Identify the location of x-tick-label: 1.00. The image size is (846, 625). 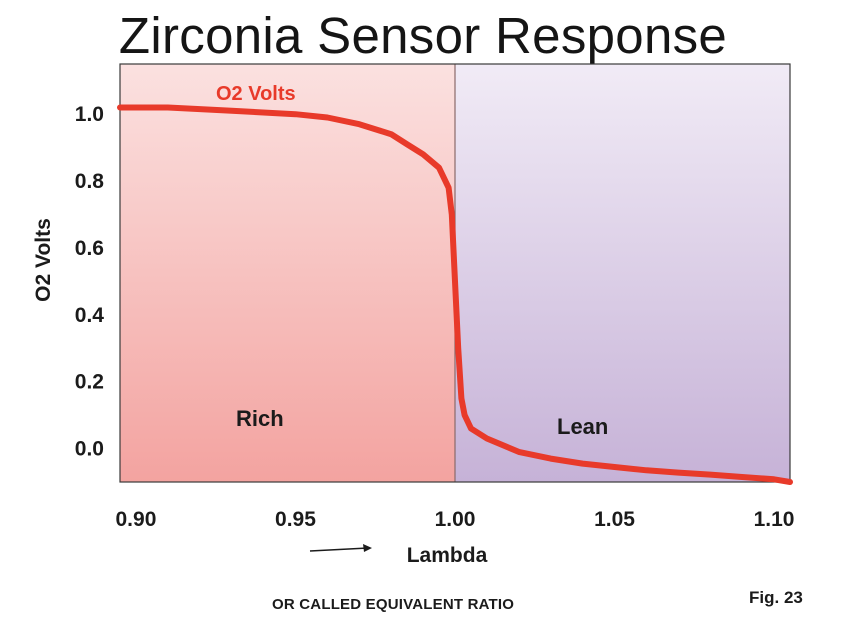
(455, 519).